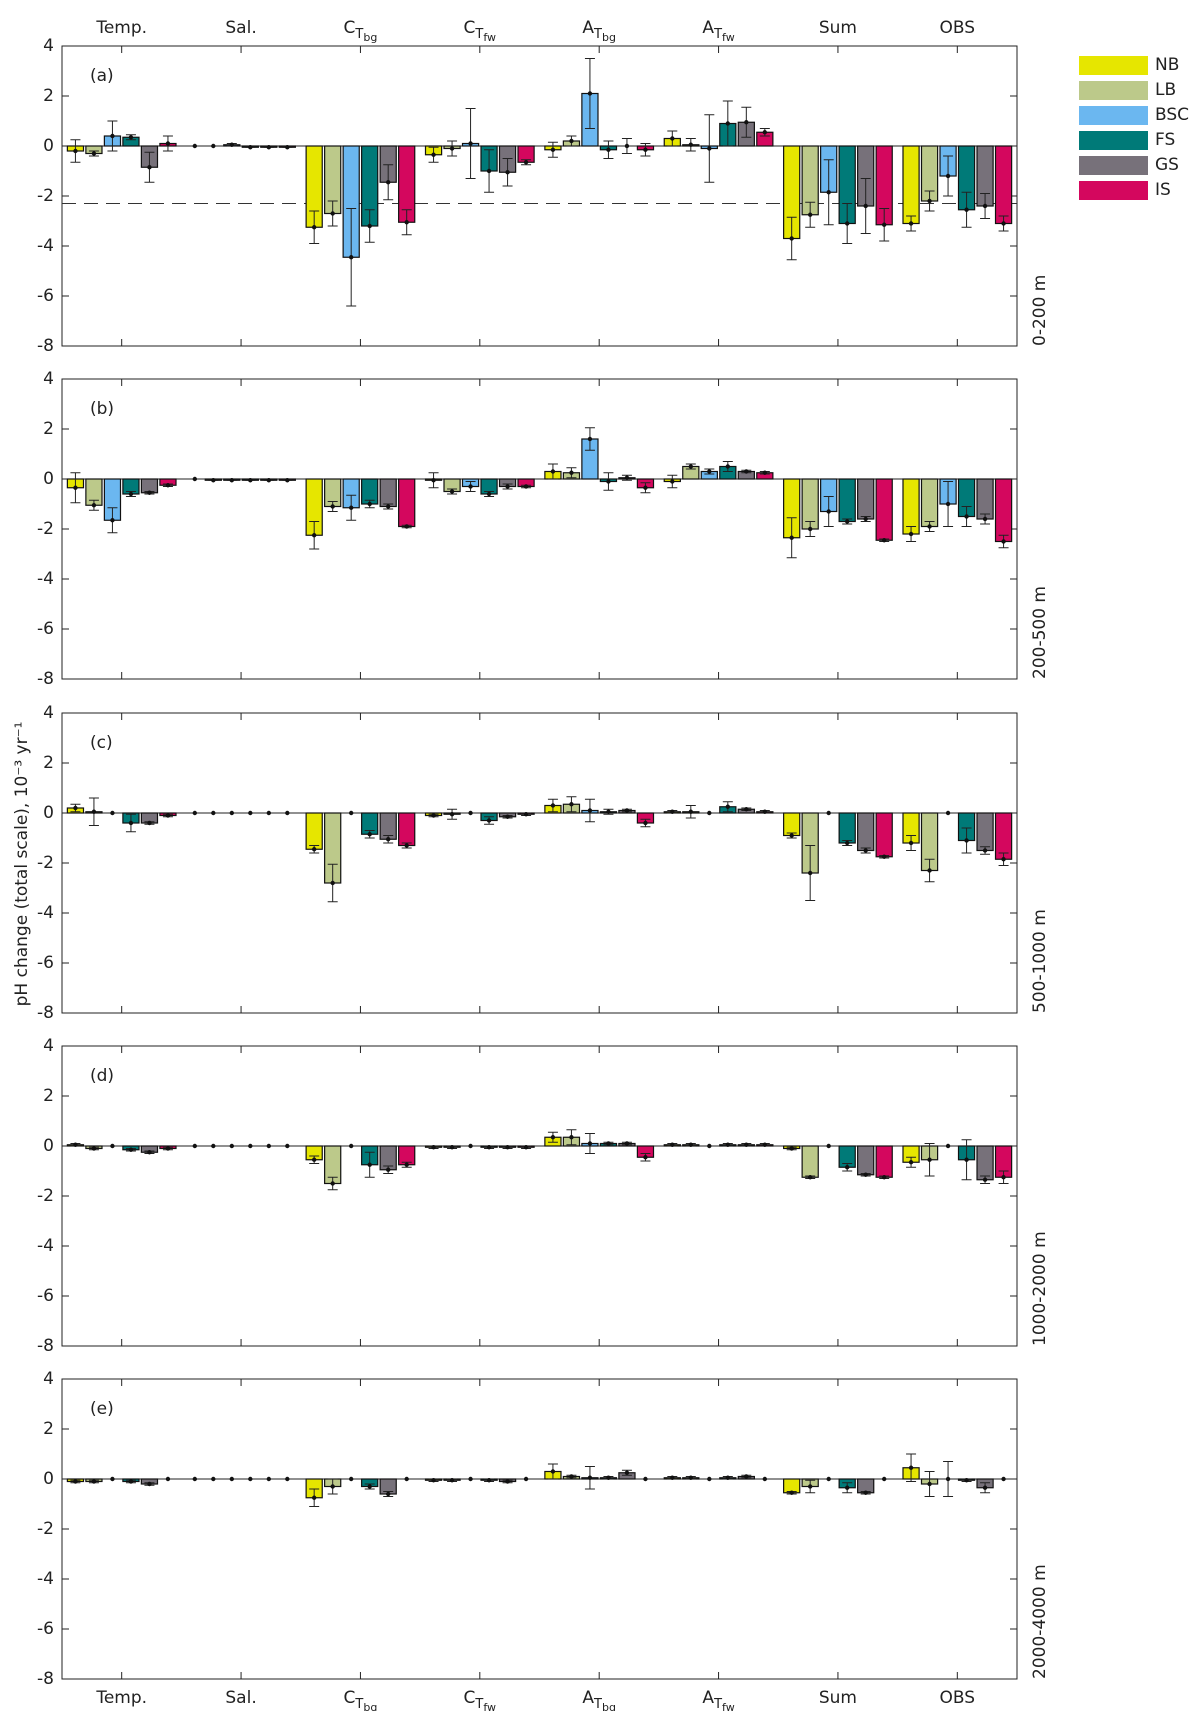 The height and width of the screenshot is (1711, 1192). I want to click on legend-swatch, so click(1113, 65).